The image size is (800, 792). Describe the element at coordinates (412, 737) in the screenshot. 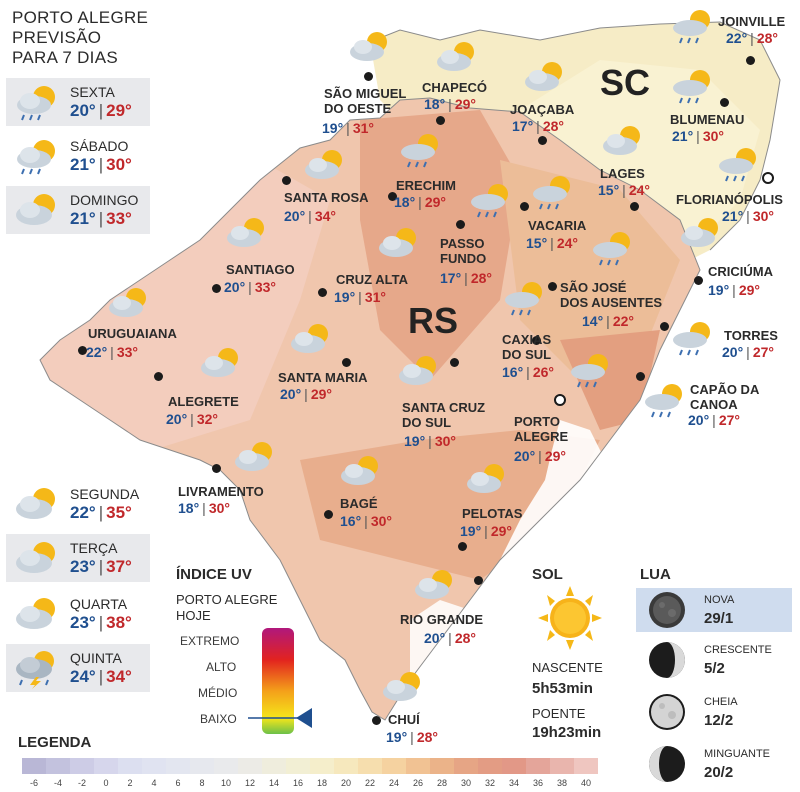

I see `city-temps: 19° | 28°` at that location.